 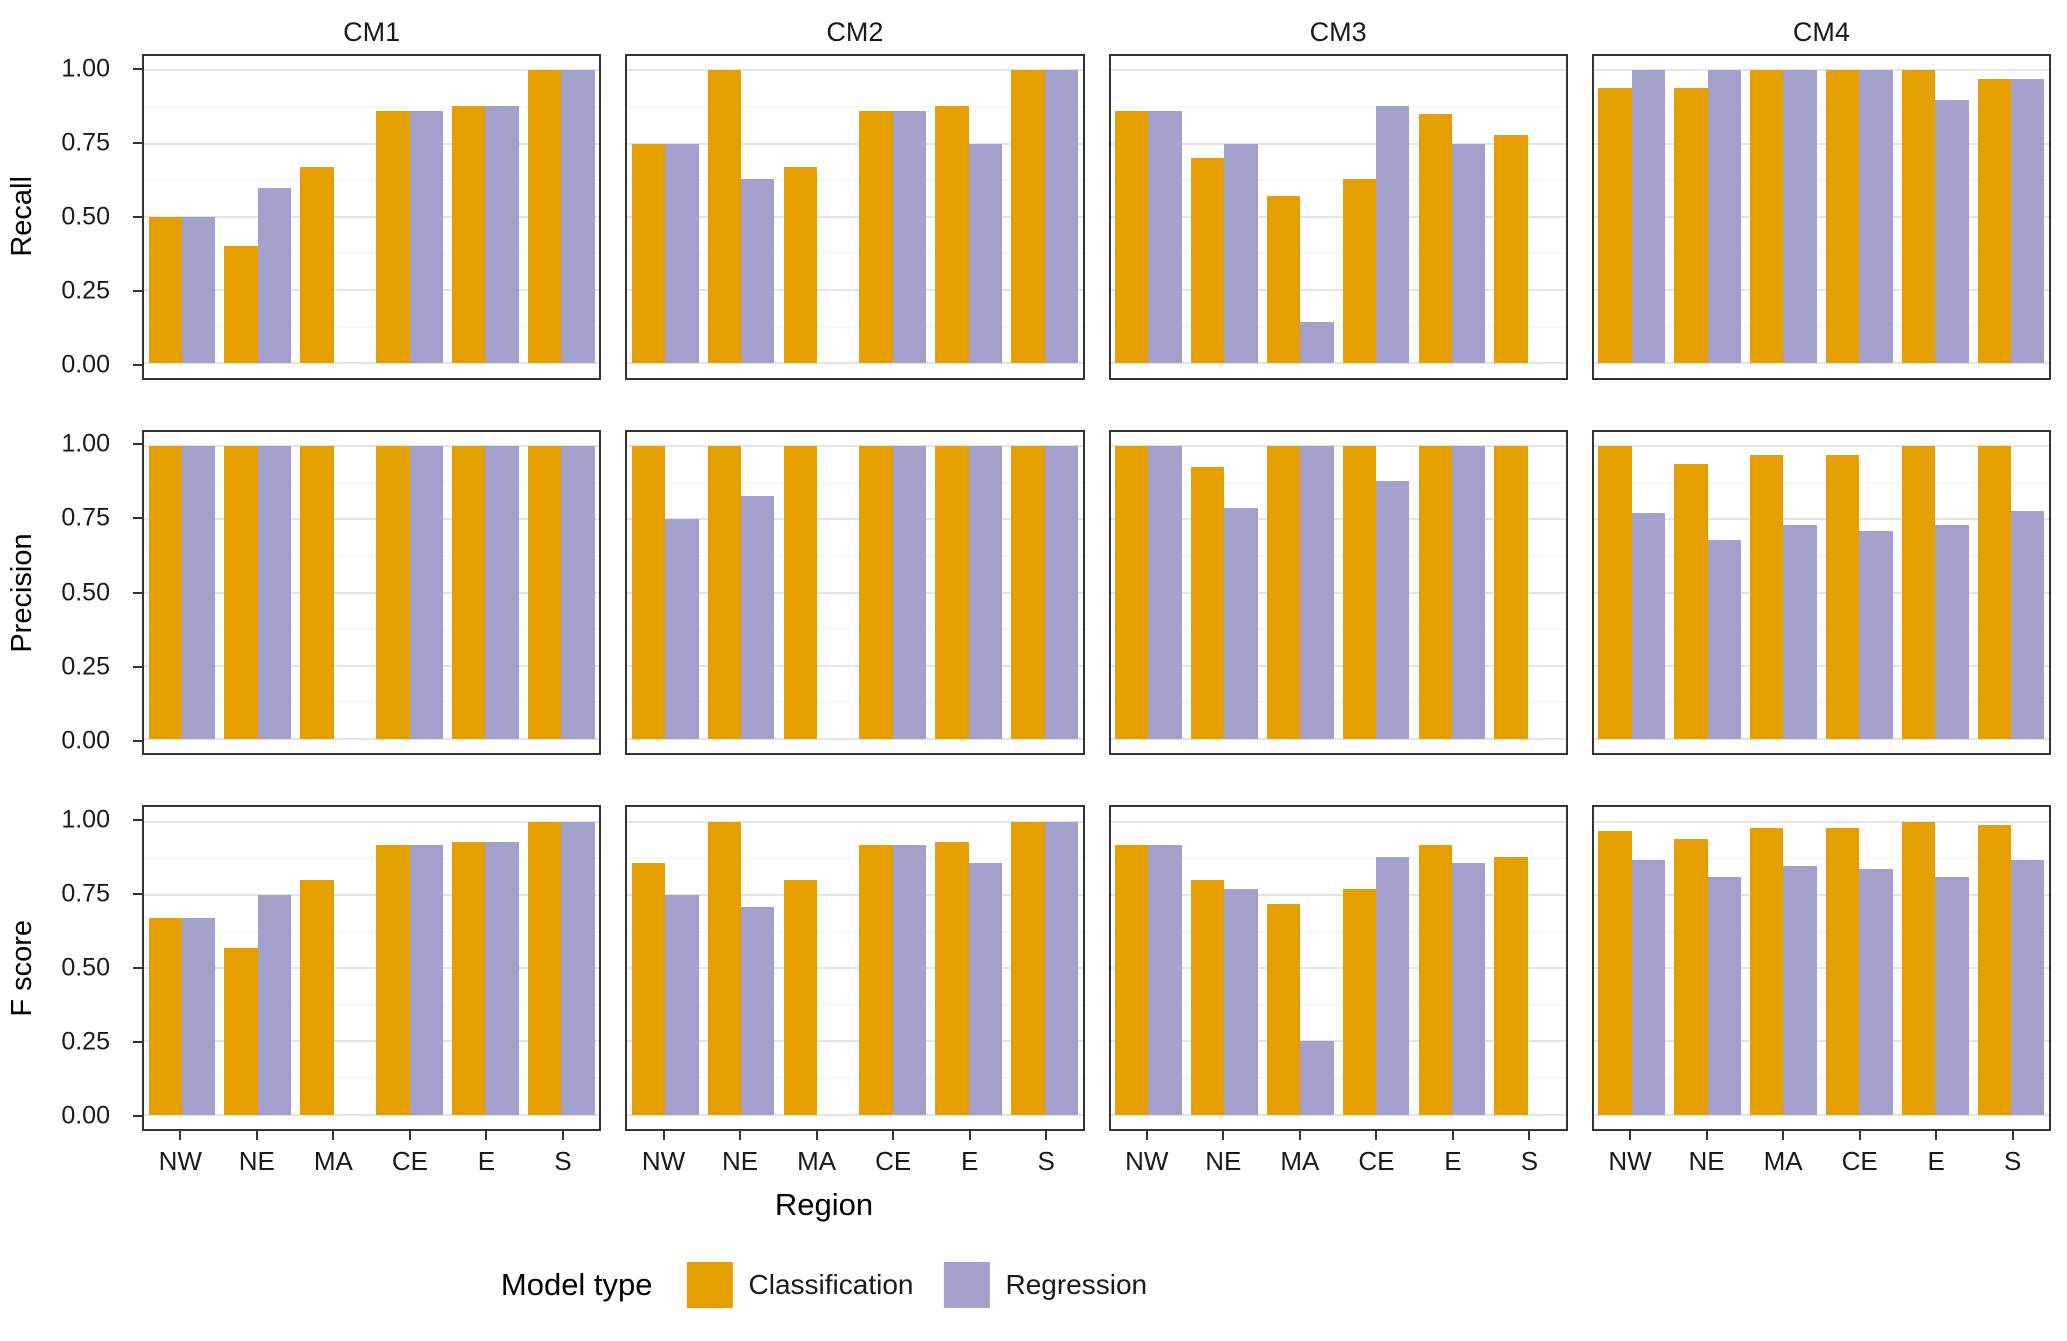 I want to click on x-axis-title-row: Region, so click(x=1028, y=1209).